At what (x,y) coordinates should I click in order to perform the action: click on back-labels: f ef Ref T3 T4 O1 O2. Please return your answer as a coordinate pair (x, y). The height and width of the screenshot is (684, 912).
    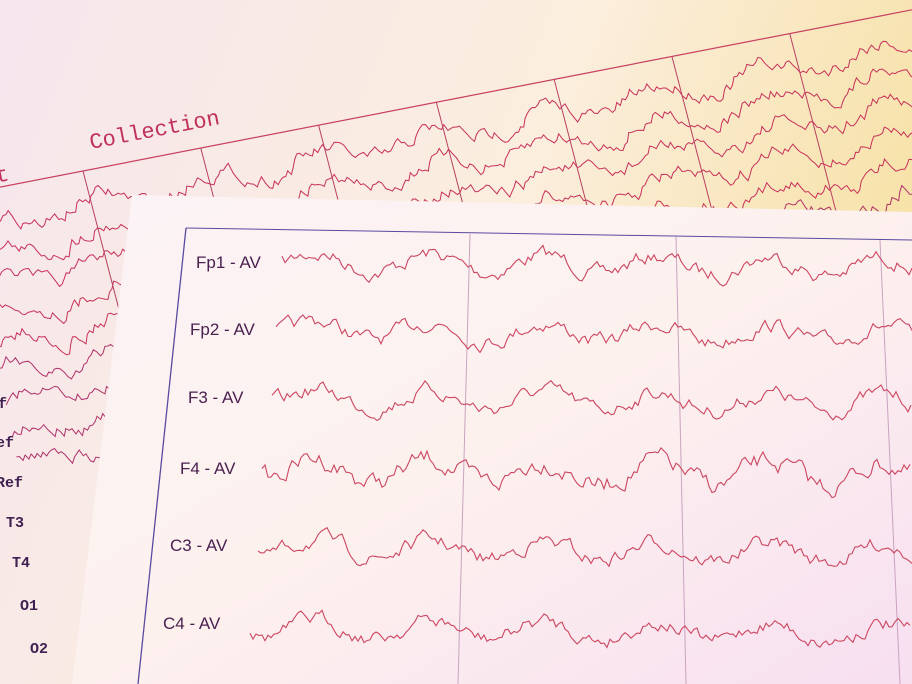
    Looking at the image, I should click on (24, 527).